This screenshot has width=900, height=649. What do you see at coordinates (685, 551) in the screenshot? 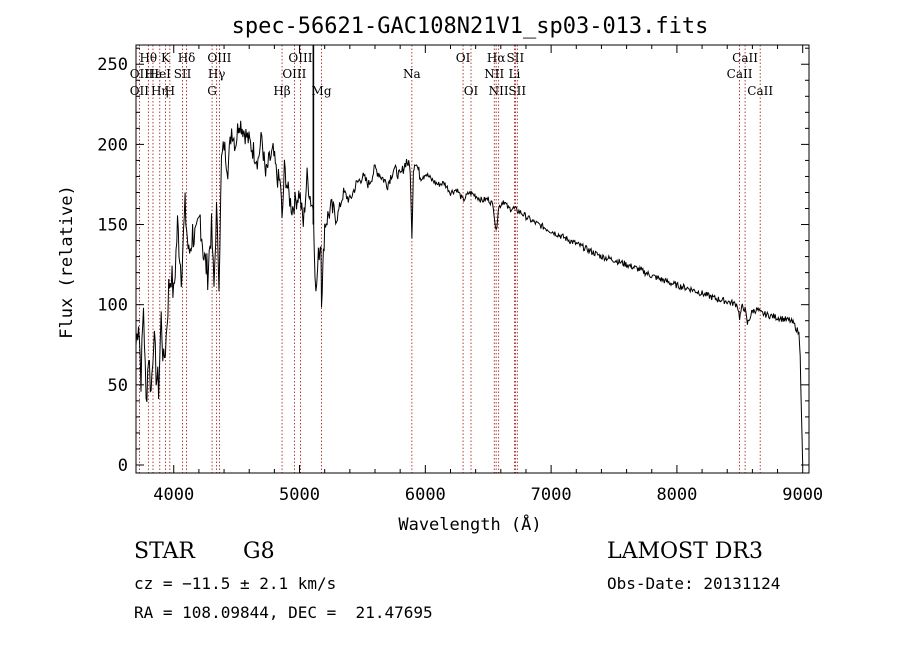
I see `survey-label: LAMOST DR3` at bounding box center [685, 551].